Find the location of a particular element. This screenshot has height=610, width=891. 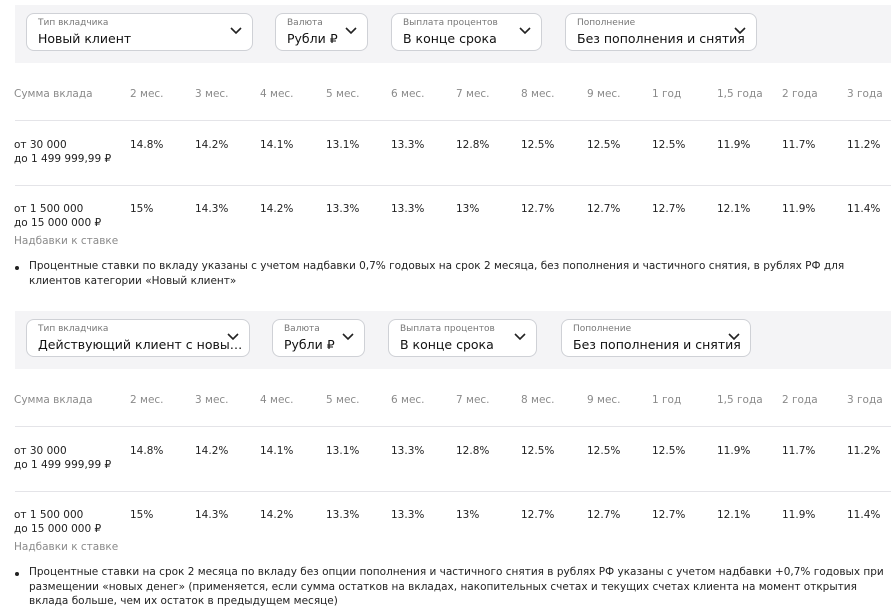

column-header: 3 мес. is located at coordinates (212, 400).